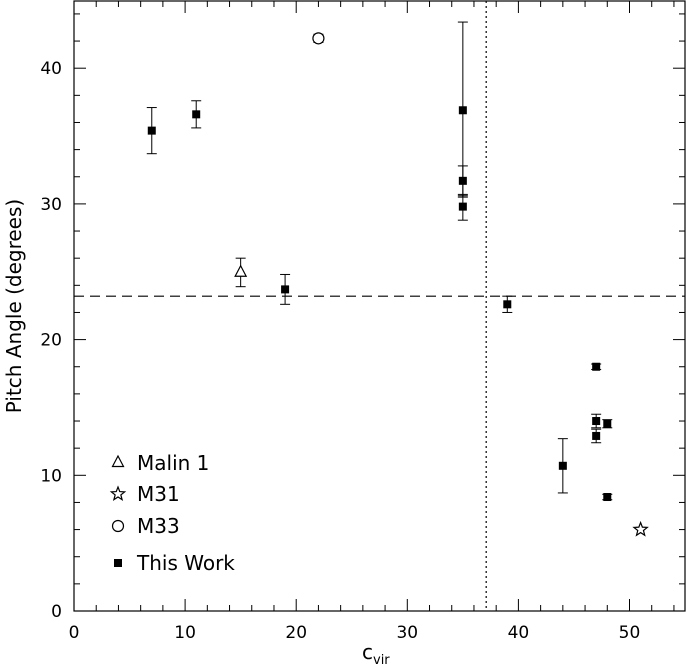  What do you see at coordinates (185, 633) in the screenshot?
I see `x-tick-label: 10` at bounding box center [185, 633].